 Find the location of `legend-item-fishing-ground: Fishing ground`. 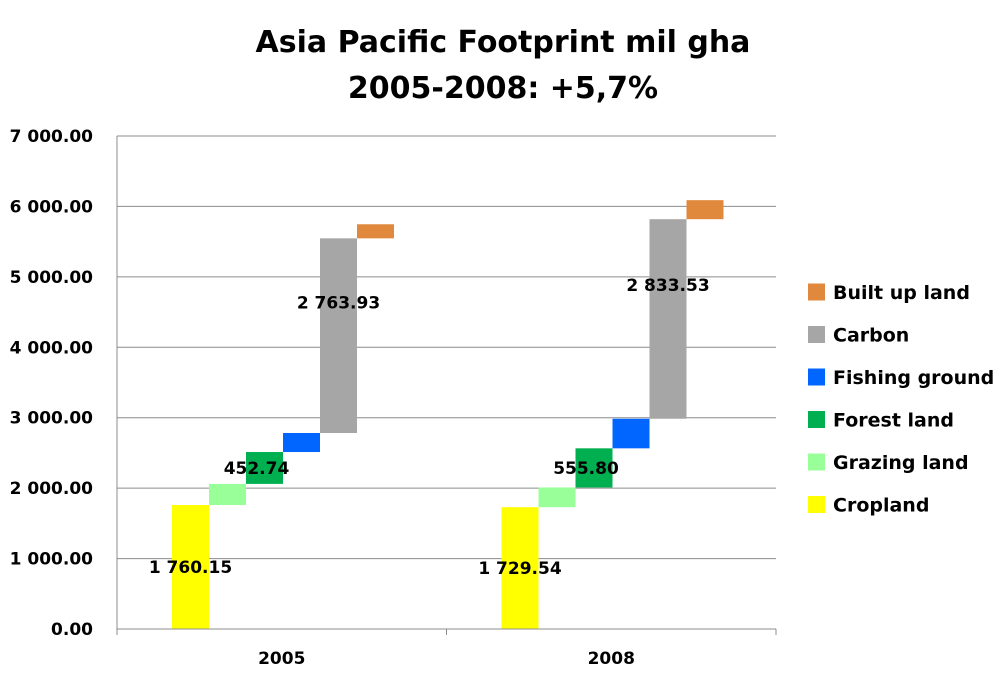

legend-item-fishing-ground: Fishing ground is located at coordinates (901, 378).